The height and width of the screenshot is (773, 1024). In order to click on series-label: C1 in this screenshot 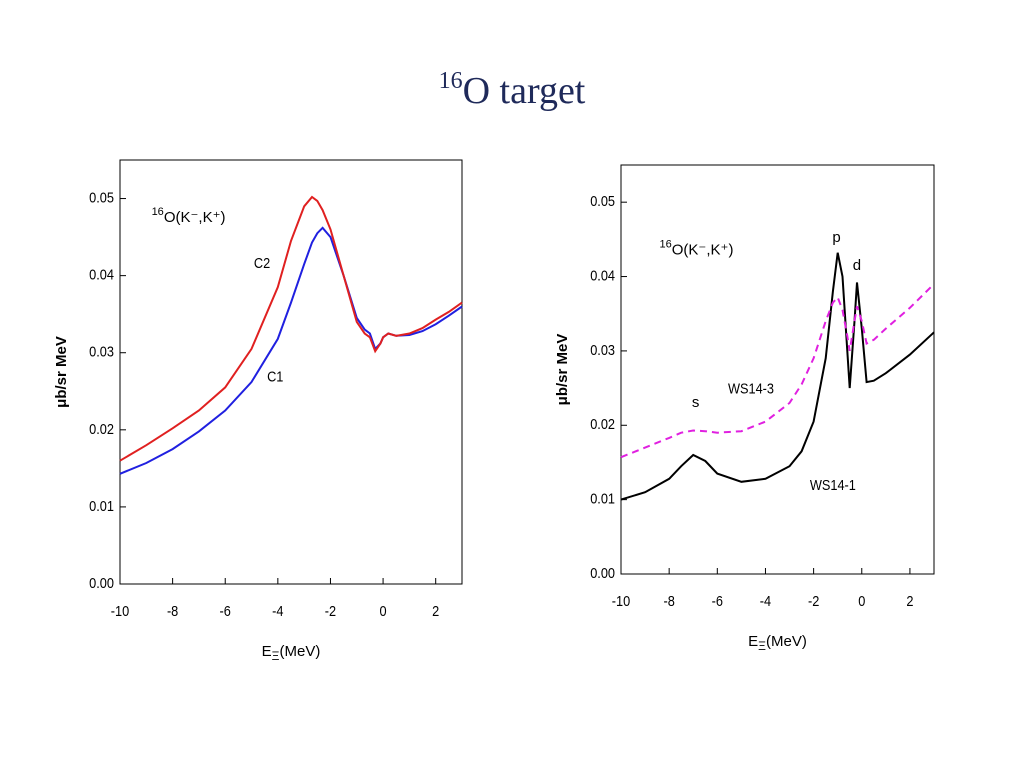, I will do `click(275, 375)`.